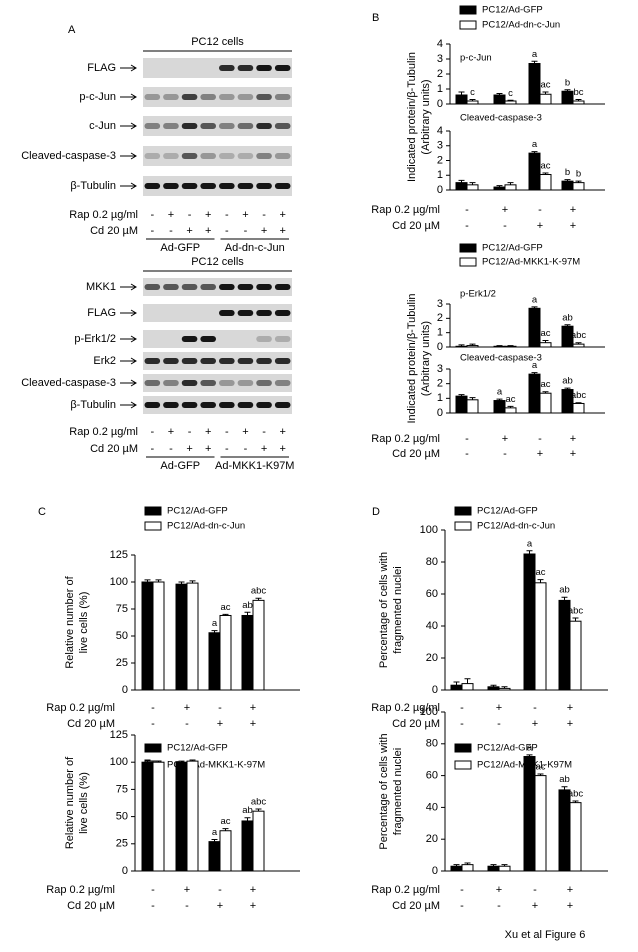 This screenshot has height=952, width=638. What do you see at coordinates (72, 30) in the screenshot?
I see `panel-label: A` at bounding box center [72, 30].